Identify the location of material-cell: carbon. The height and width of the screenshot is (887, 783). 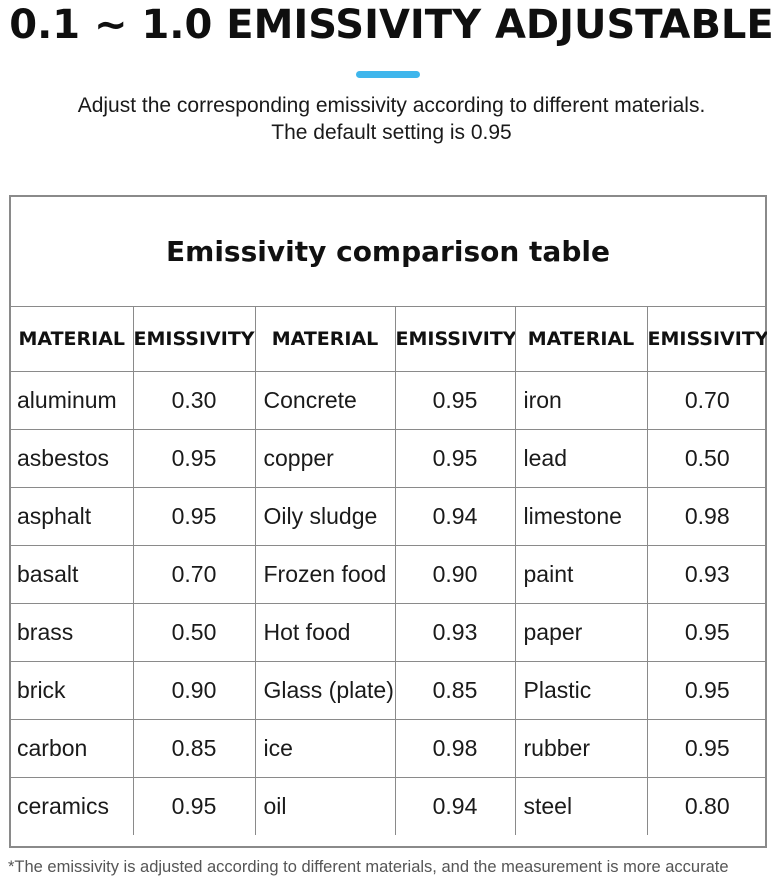
(72, 748).